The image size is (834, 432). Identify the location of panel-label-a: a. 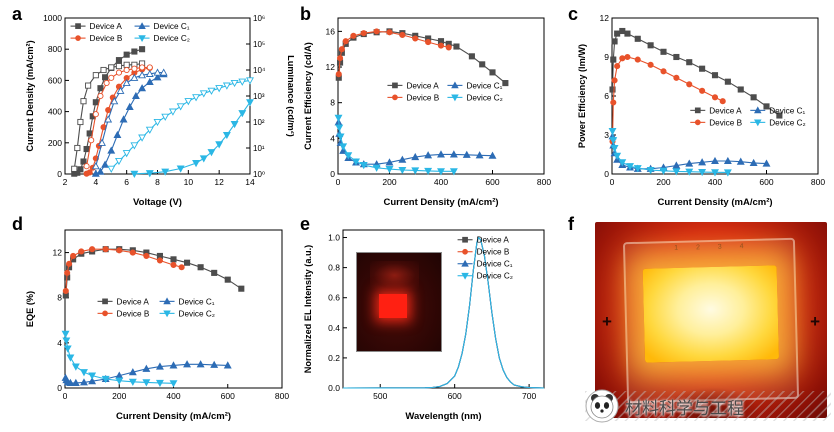
(17, 14).